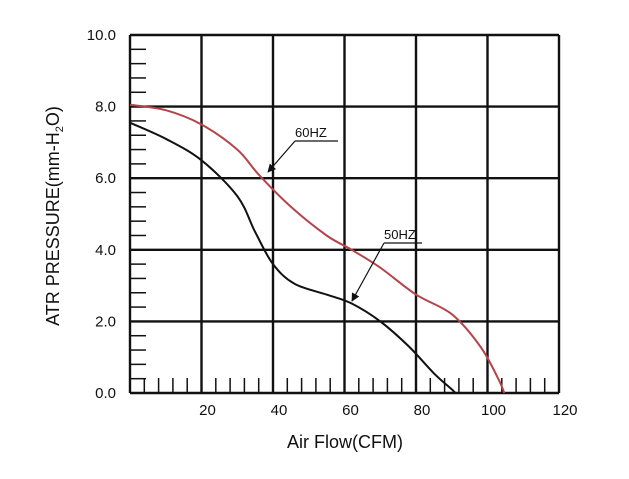  Describe the element at coordinates (105, 107) in the screenshot. I see `y-tick-label: 8.0` at that location.